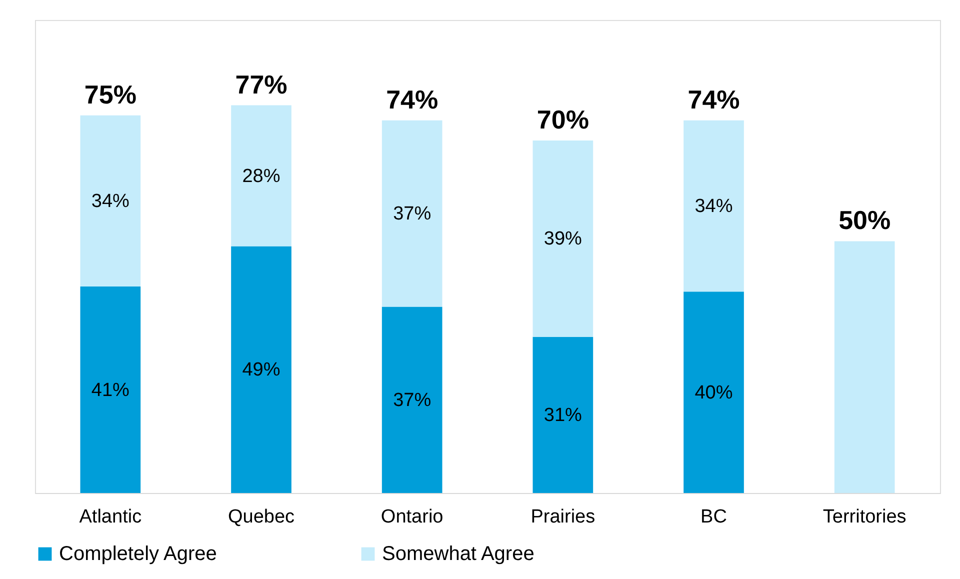 The width and height of the screenshot is (960, 579). What do you see at coordinates (138, 554) in the screenshot?
I see `legend-label: Completely Agree` at bounding box center [138, 554].